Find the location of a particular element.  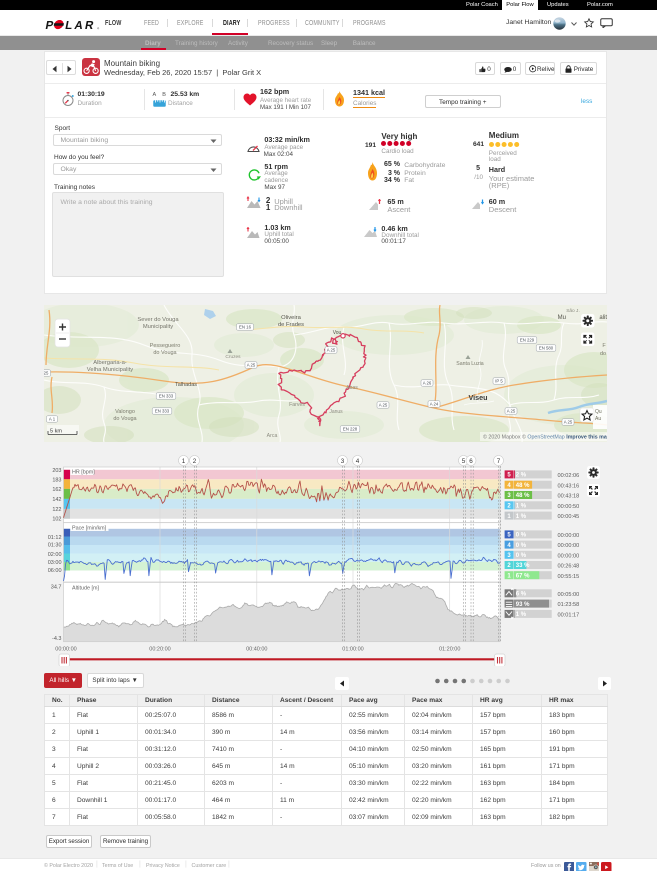

svg-text: Talhadas is located at coordinates (186, 385).